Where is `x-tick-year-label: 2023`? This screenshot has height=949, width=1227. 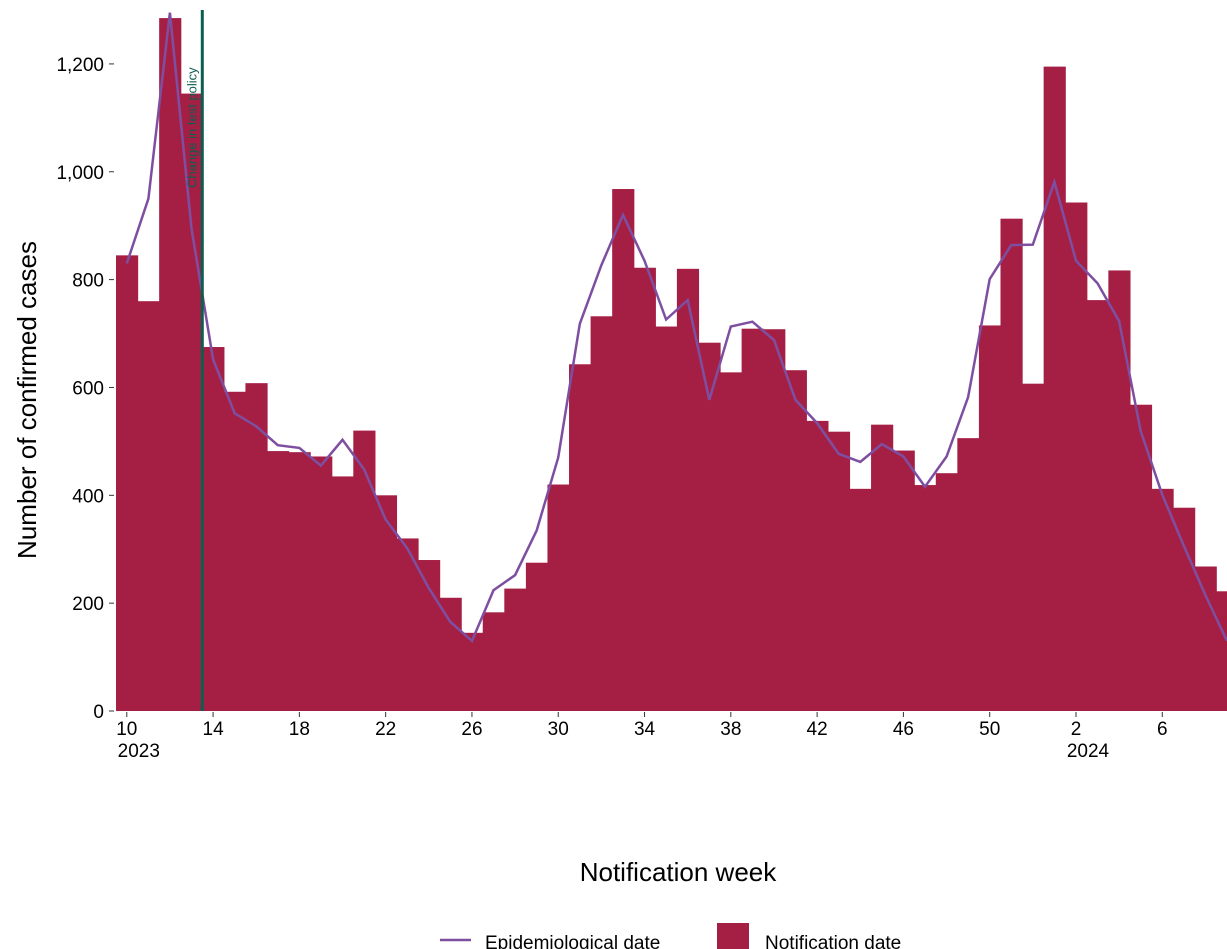
x-tick-year-label: 2023 is located at coordinates (139, 751).